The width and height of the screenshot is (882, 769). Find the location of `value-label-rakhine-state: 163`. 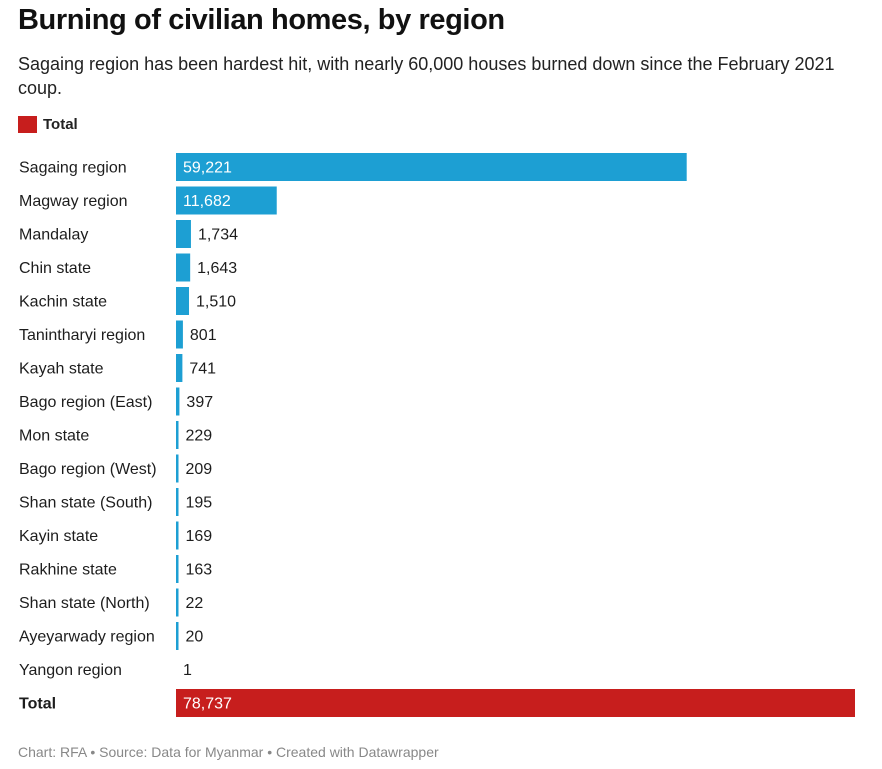

value-label-rakhine-state: 163 is located at coordinates (199, 570).